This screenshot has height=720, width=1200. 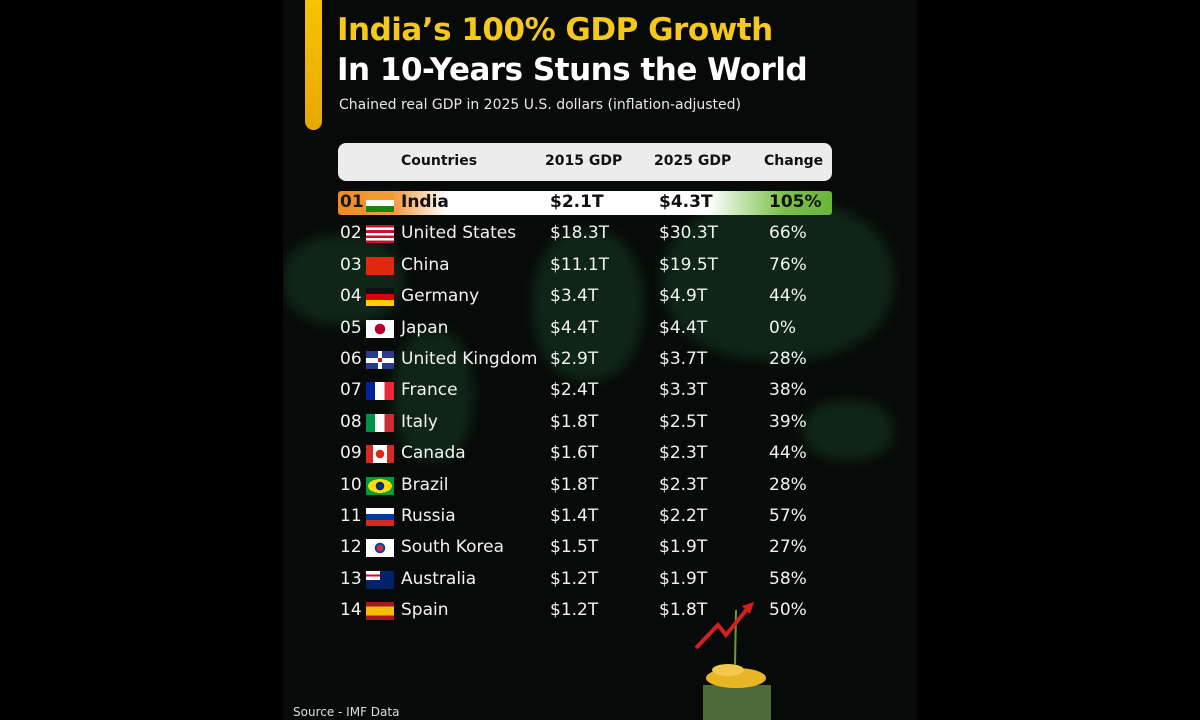 I want to click on title-line-2: In 10-Years Stuns the World, so click(x=572, y=70).